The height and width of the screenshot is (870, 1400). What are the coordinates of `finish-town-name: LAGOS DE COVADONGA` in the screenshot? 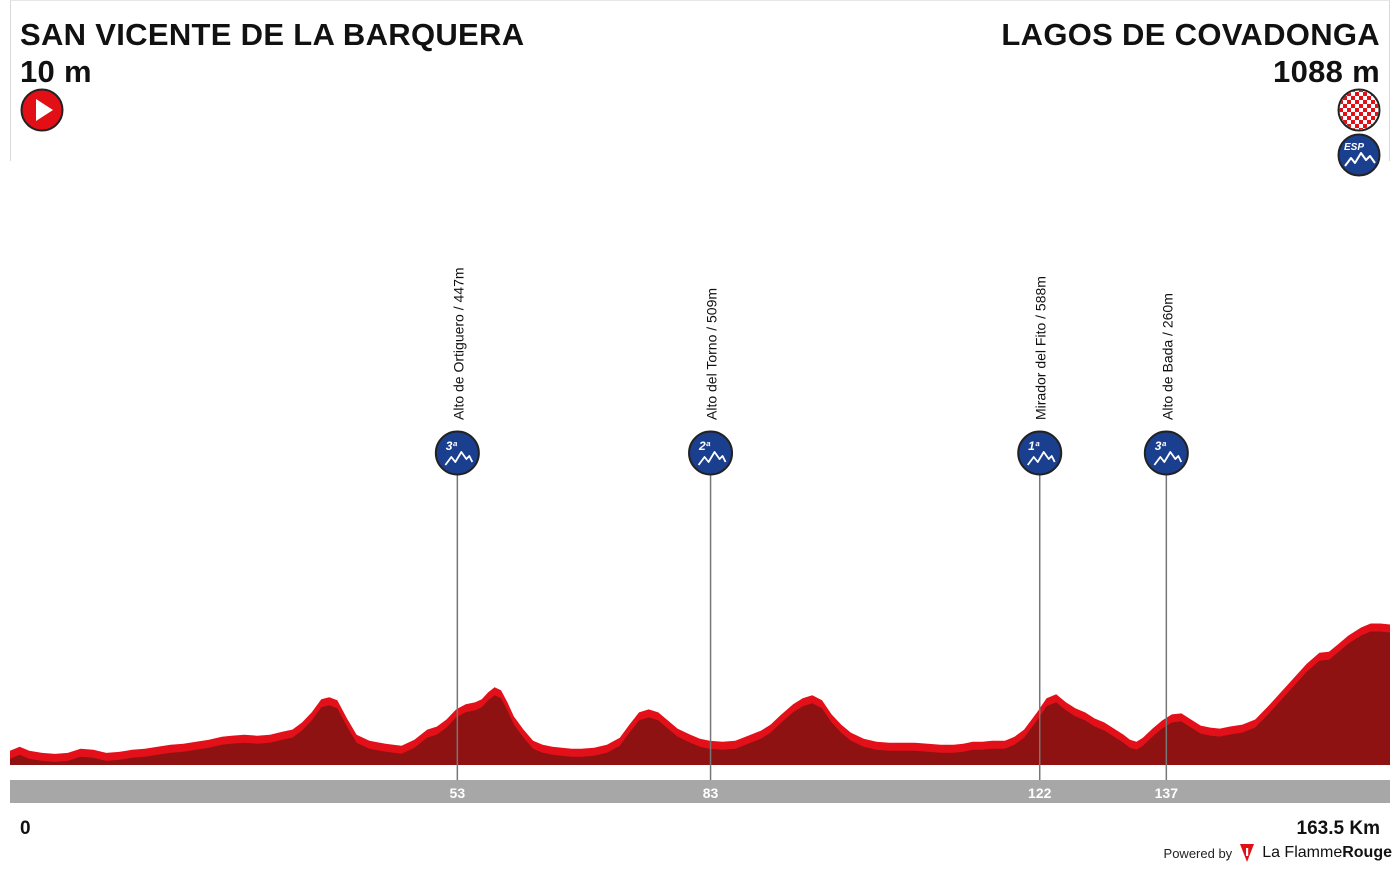 It's located at (1190, 34).